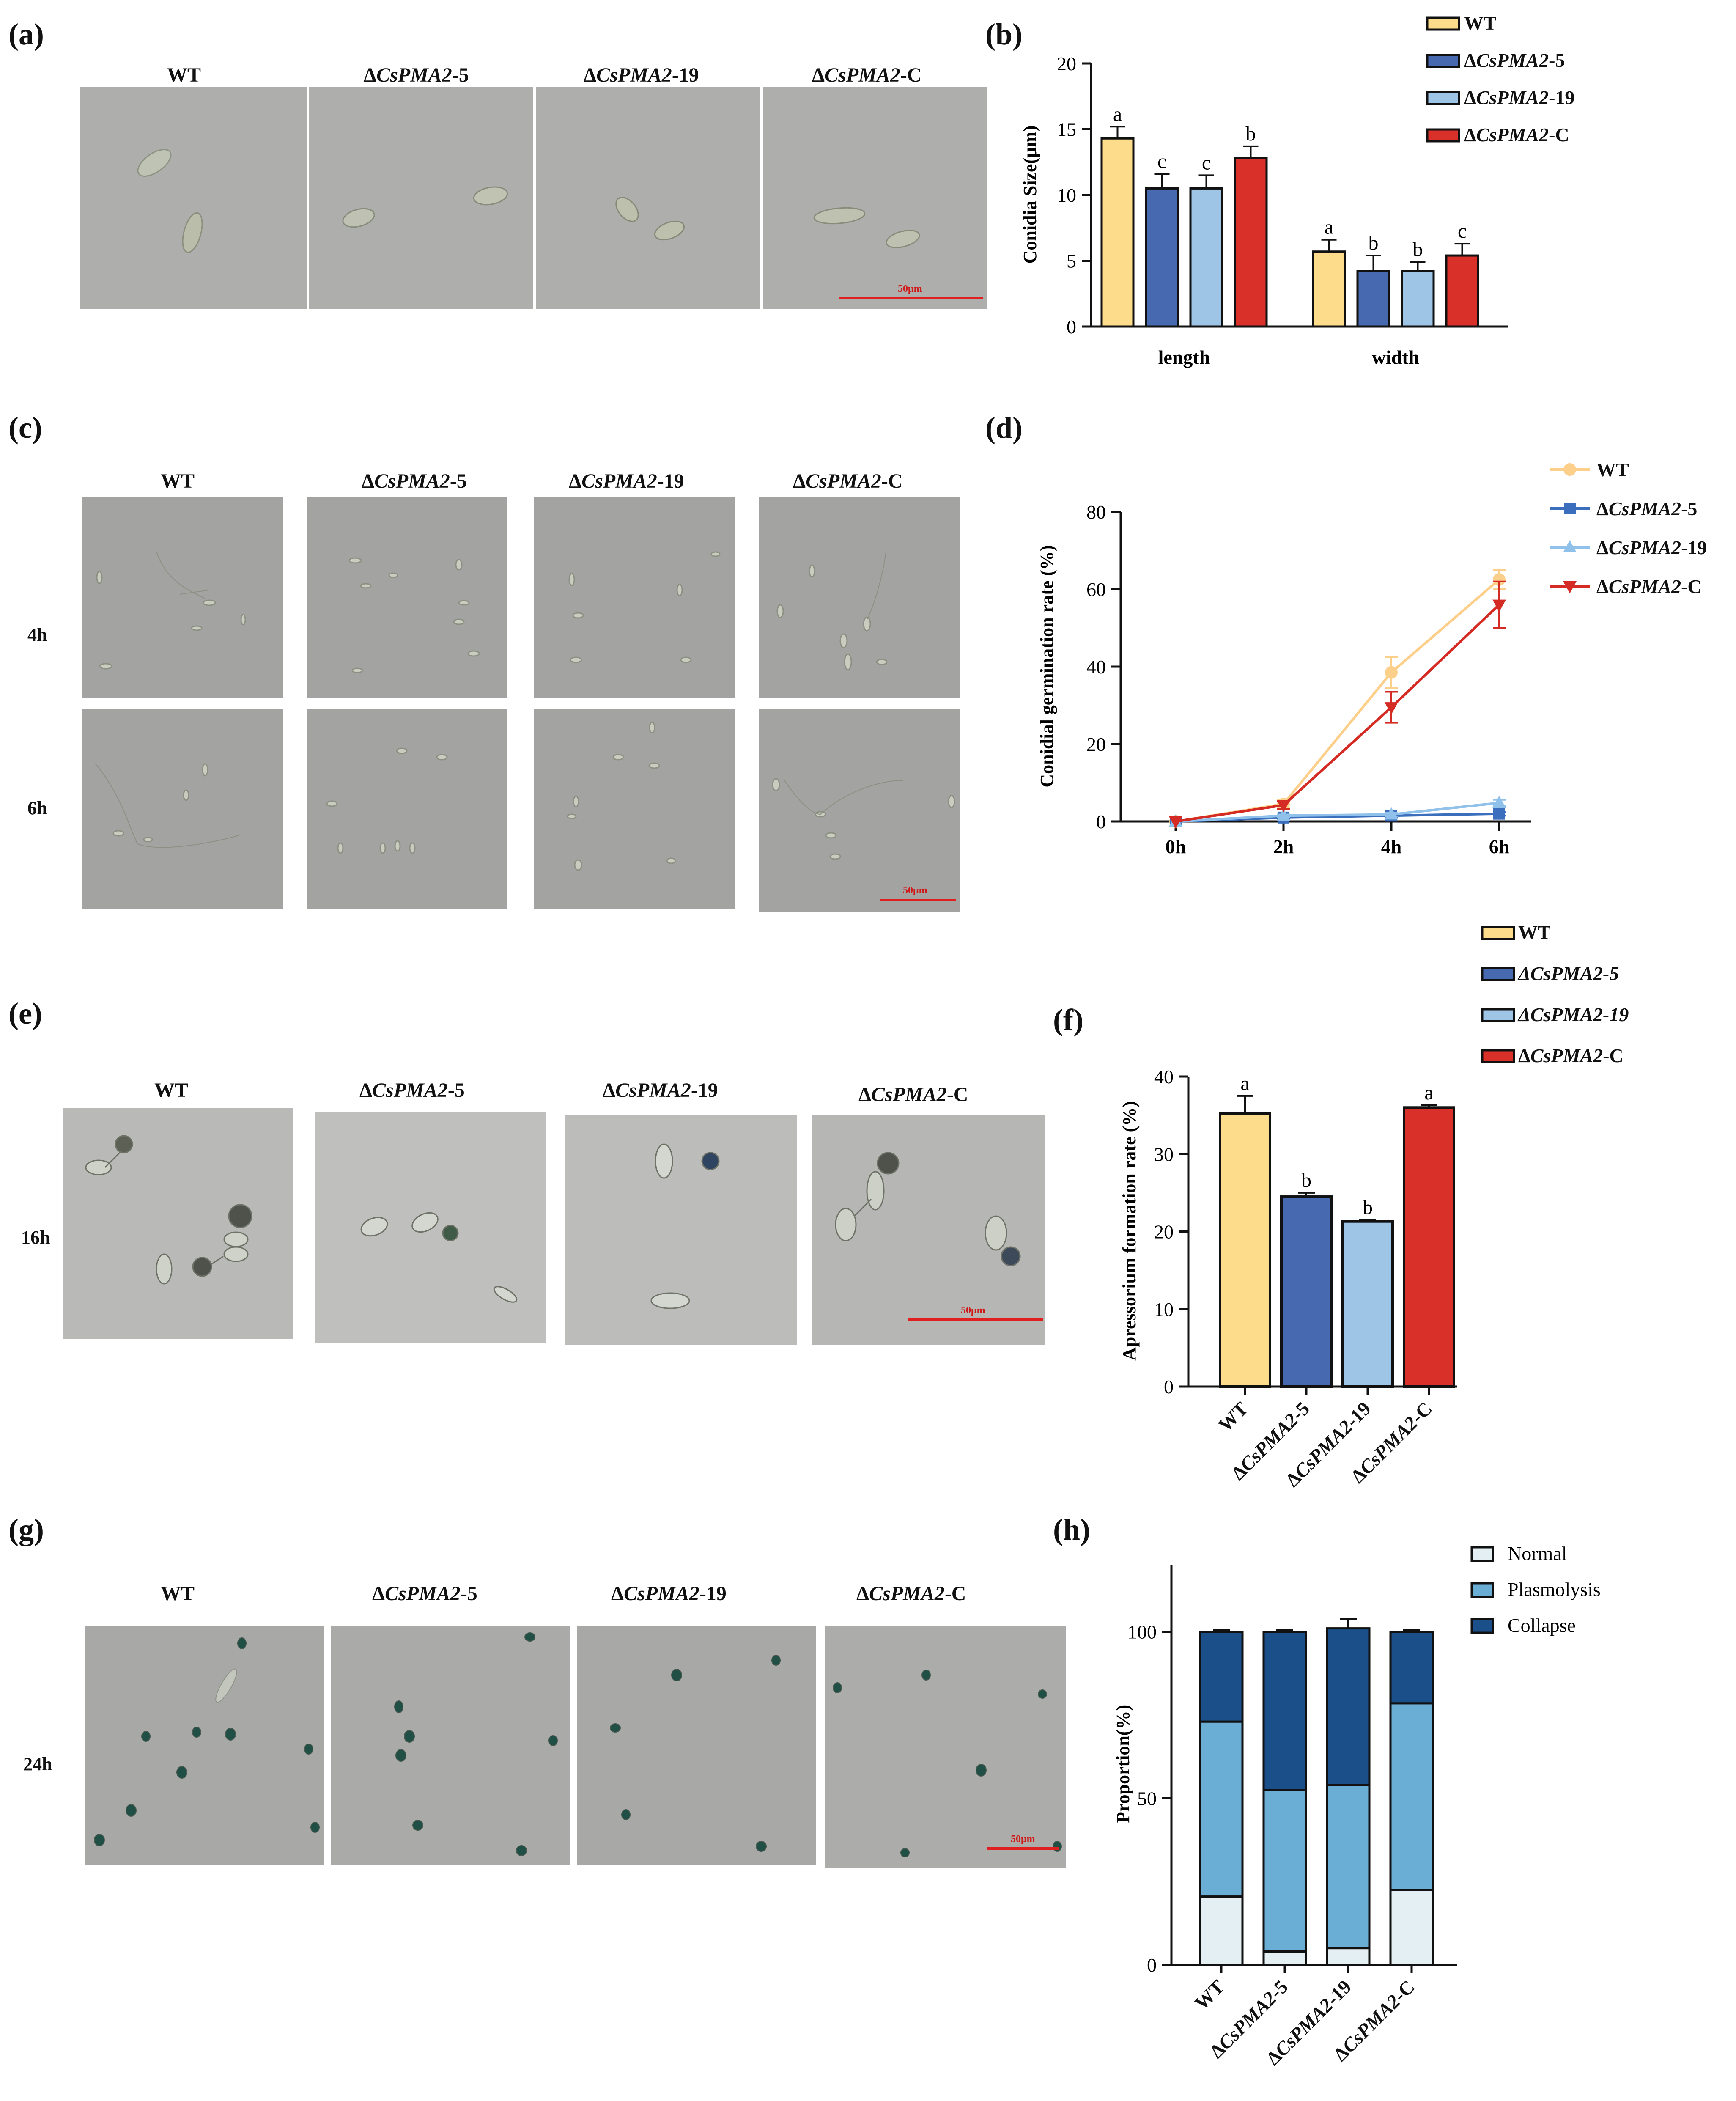  What do you see at coordinates (1096, 589) in the screenshot?
I see `d-ytick-label: 60` at bounding box center [1096, 589].